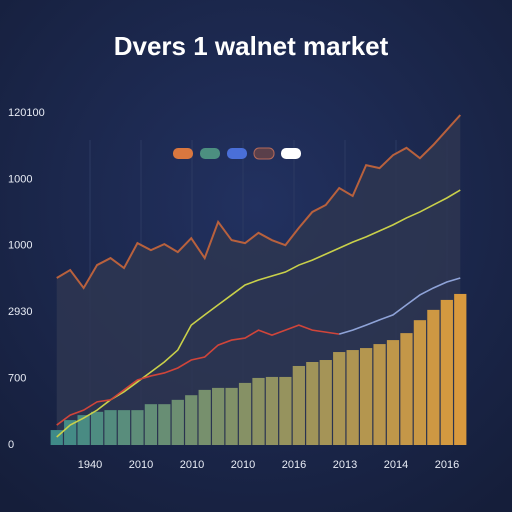  What do you see at coordinates (20, 312) in the screenshot?
I see `y-axis-label: 2930` at bounding box center [20, 312].